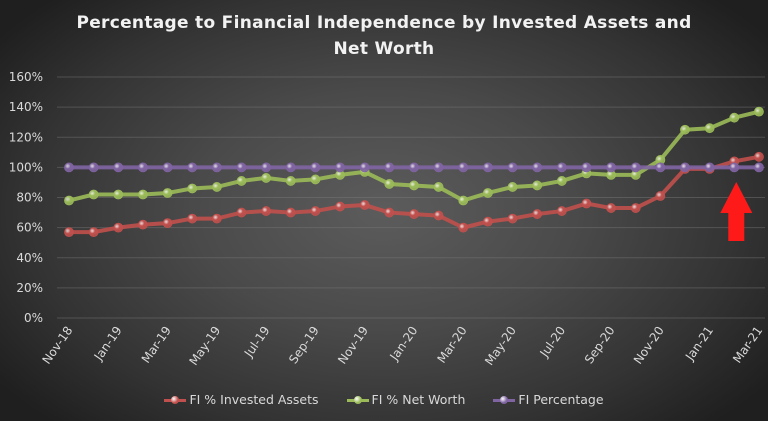  I want to click on y-tick-label: 100%, so click(26, 167).